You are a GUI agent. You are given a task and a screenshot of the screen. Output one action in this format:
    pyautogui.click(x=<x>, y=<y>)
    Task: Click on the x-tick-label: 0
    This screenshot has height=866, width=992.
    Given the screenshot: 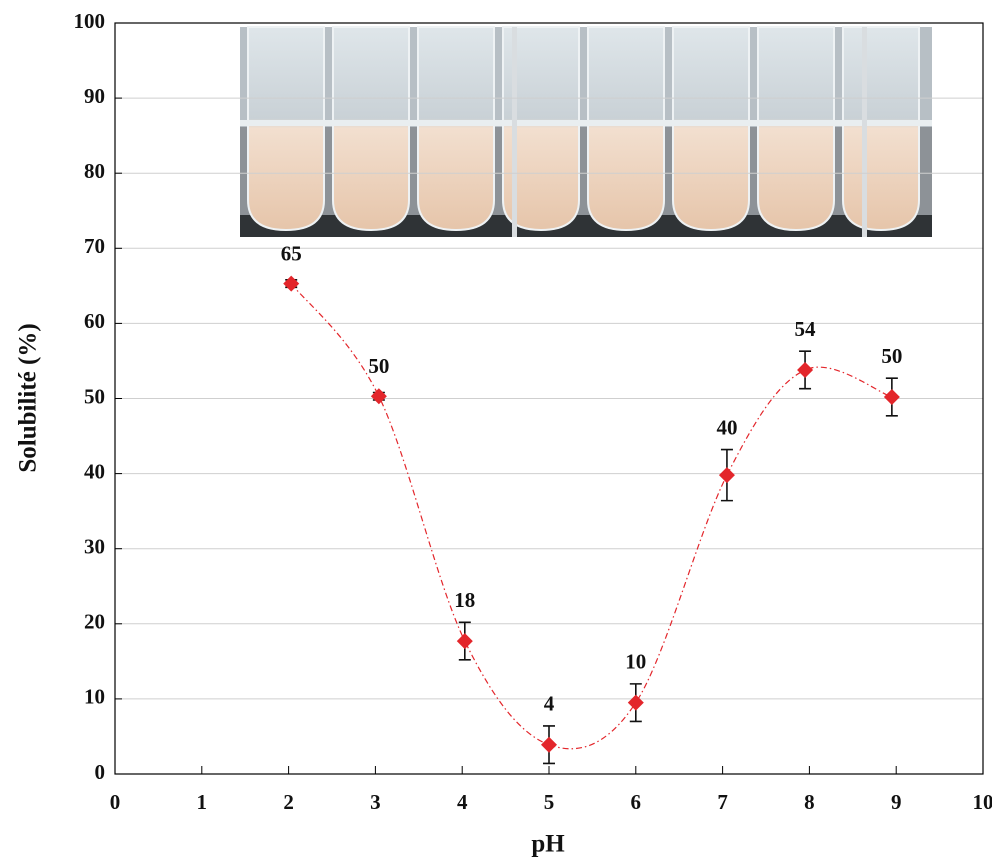 What is the action you would take?
    pyautogui.click(x=115, y=802)
    